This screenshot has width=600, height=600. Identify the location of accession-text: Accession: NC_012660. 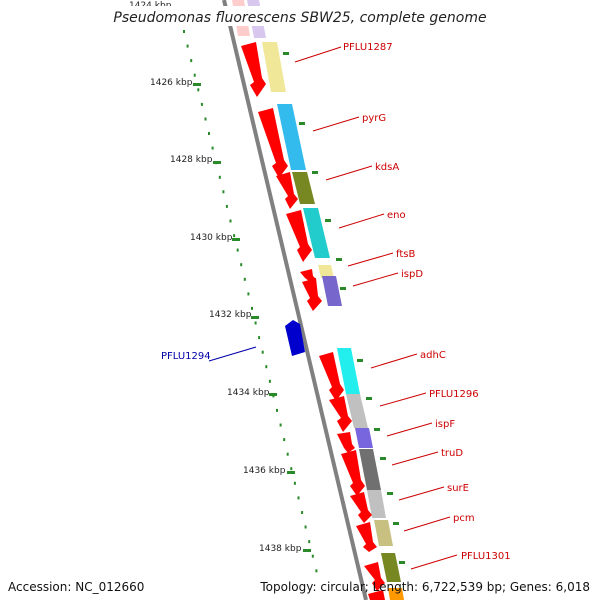
(76, 587).